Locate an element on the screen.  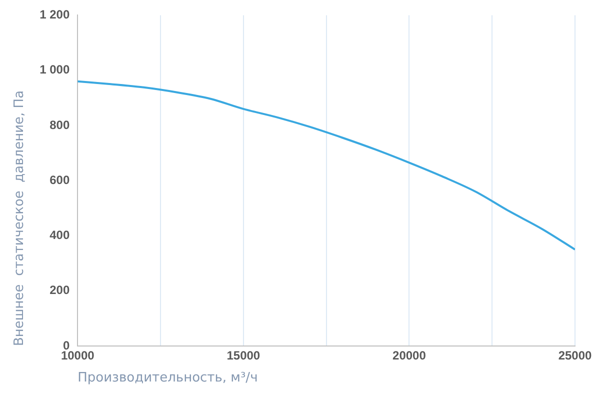
x-tick-label: 15000 is located at coordinates (243, 355).